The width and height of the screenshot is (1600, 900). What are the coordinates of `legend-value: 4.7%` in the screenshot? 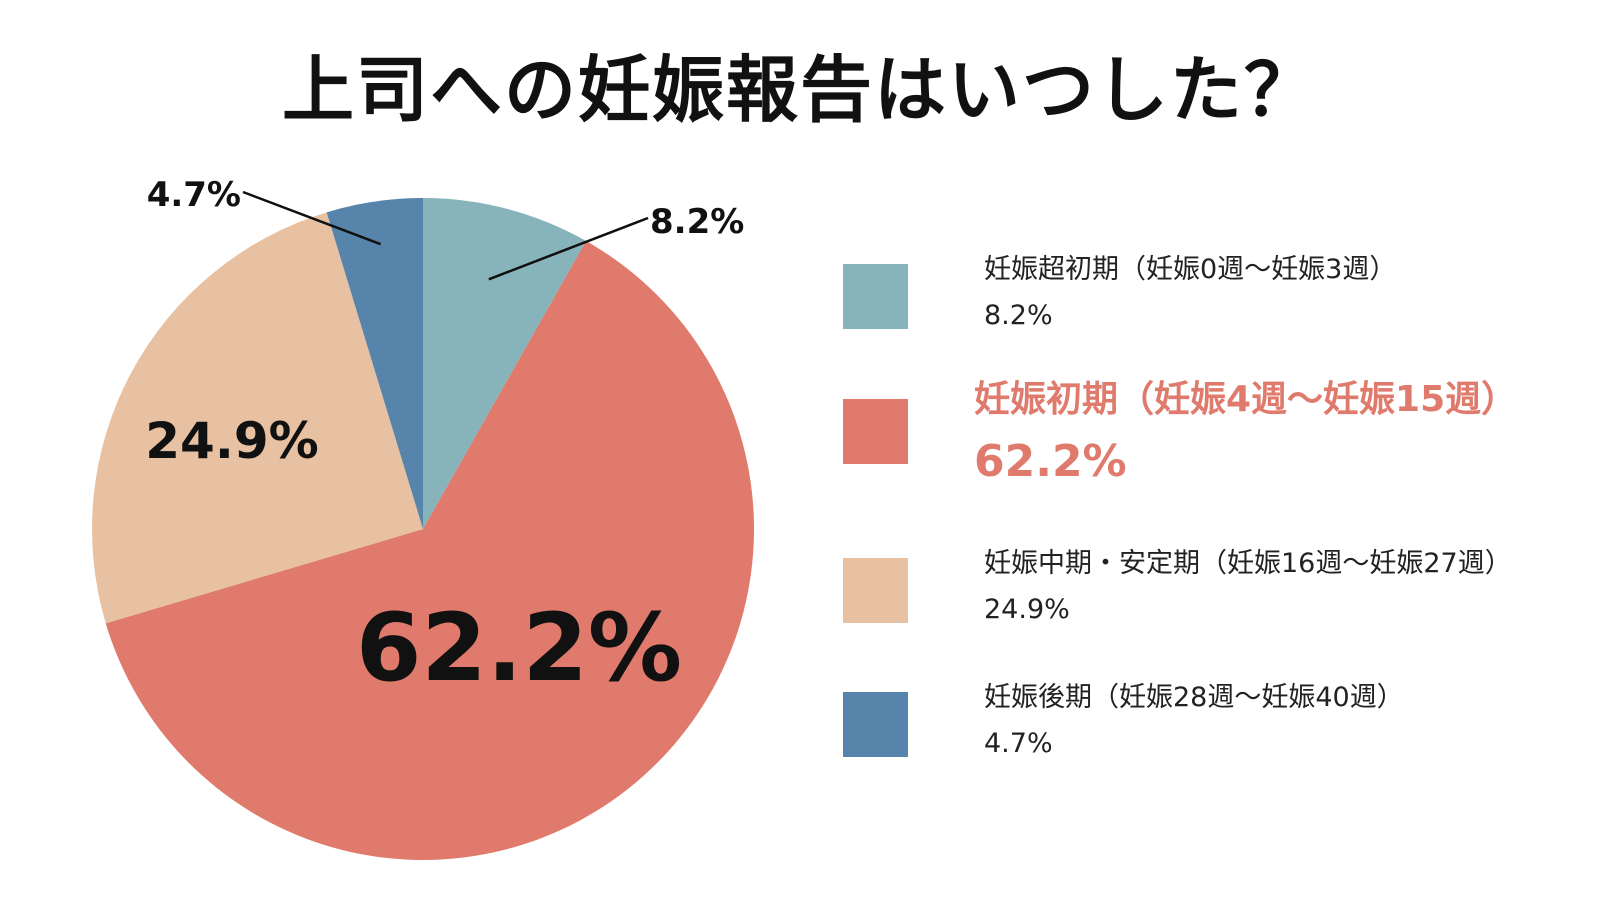 It's located at (1018, 743).